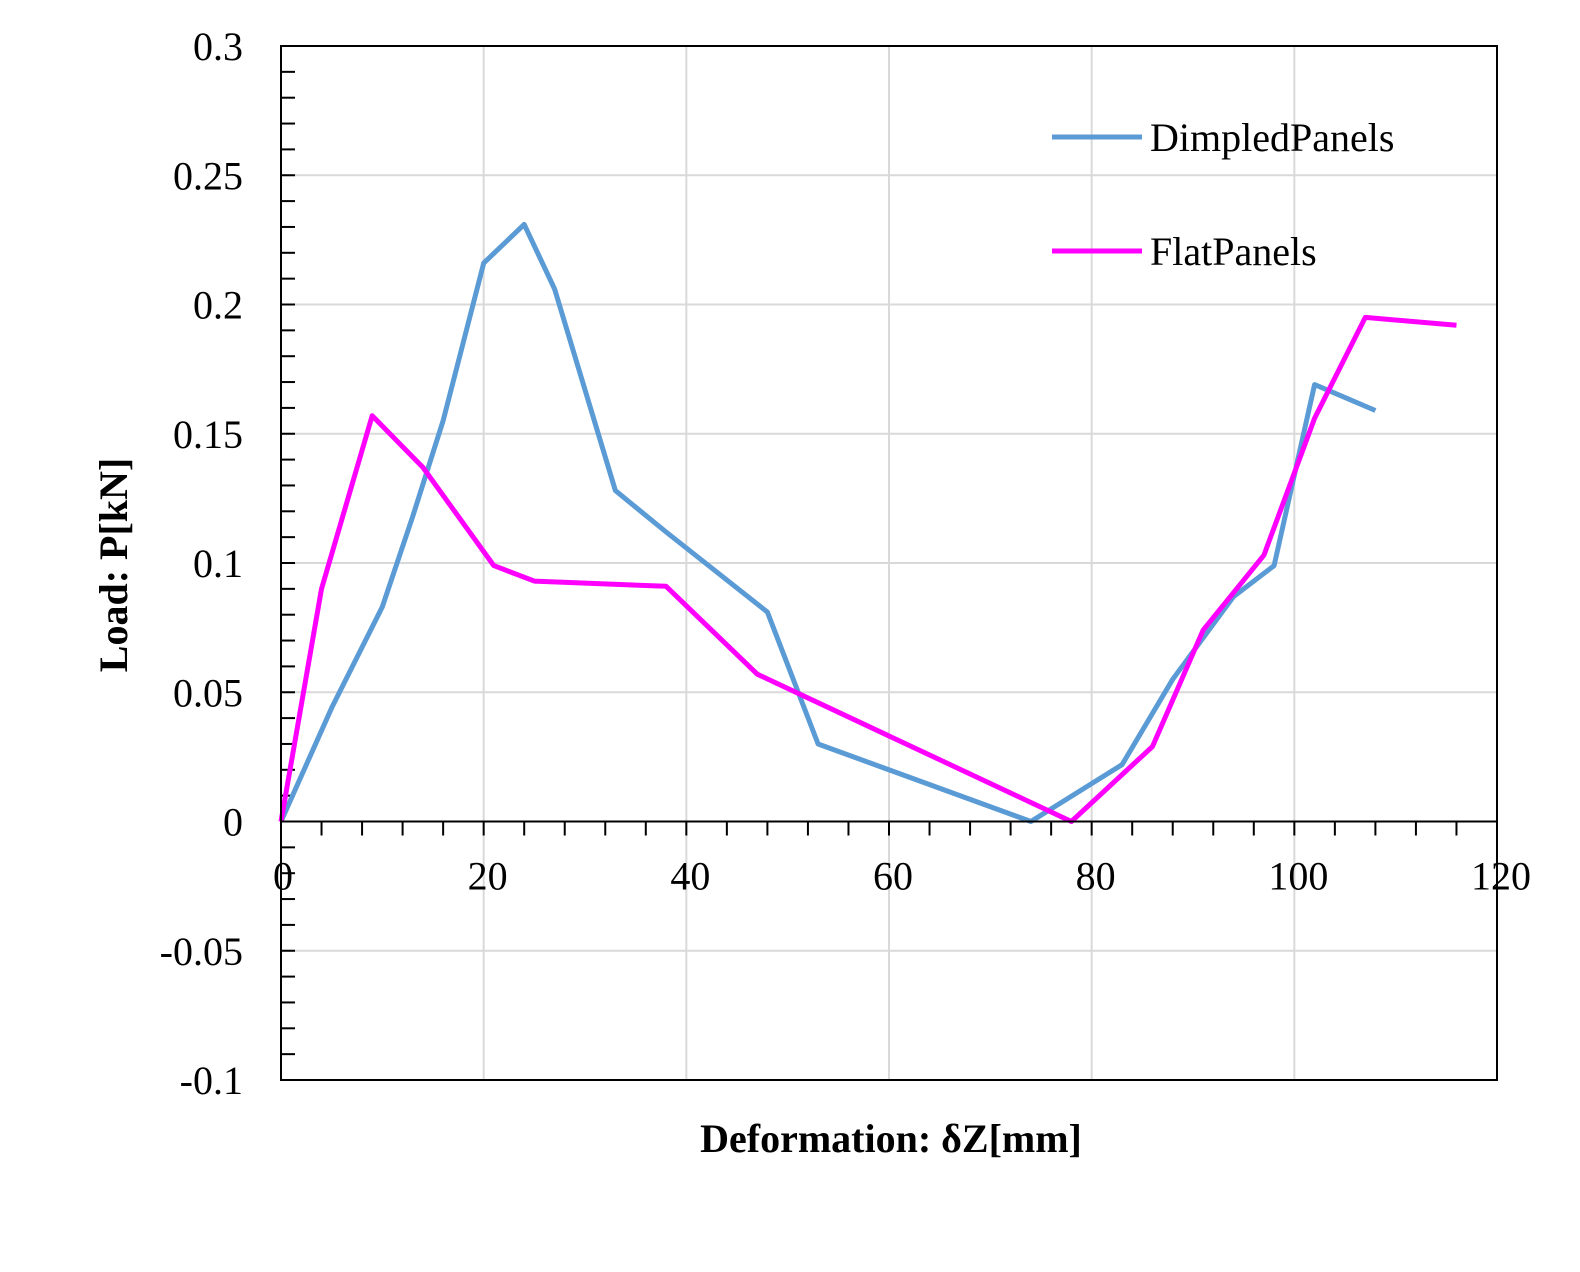  I want to click on y-tick-labels: -0.1 -0.05 0 0.05 0.1 0.15 0.2 0.25 0.3, so click(201, 563).